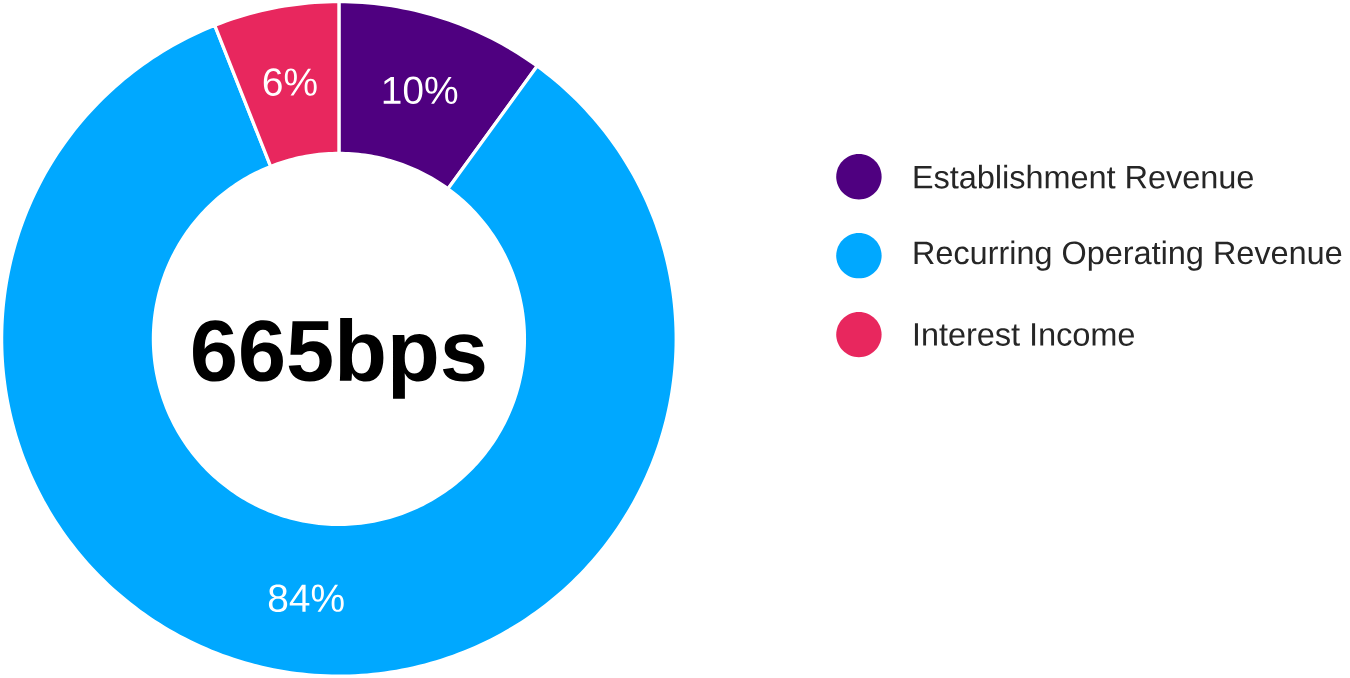  Describe the element at coordinates (1083, 176) in the screenshot. I see `legend-label: Establishment Revenue` at that location.